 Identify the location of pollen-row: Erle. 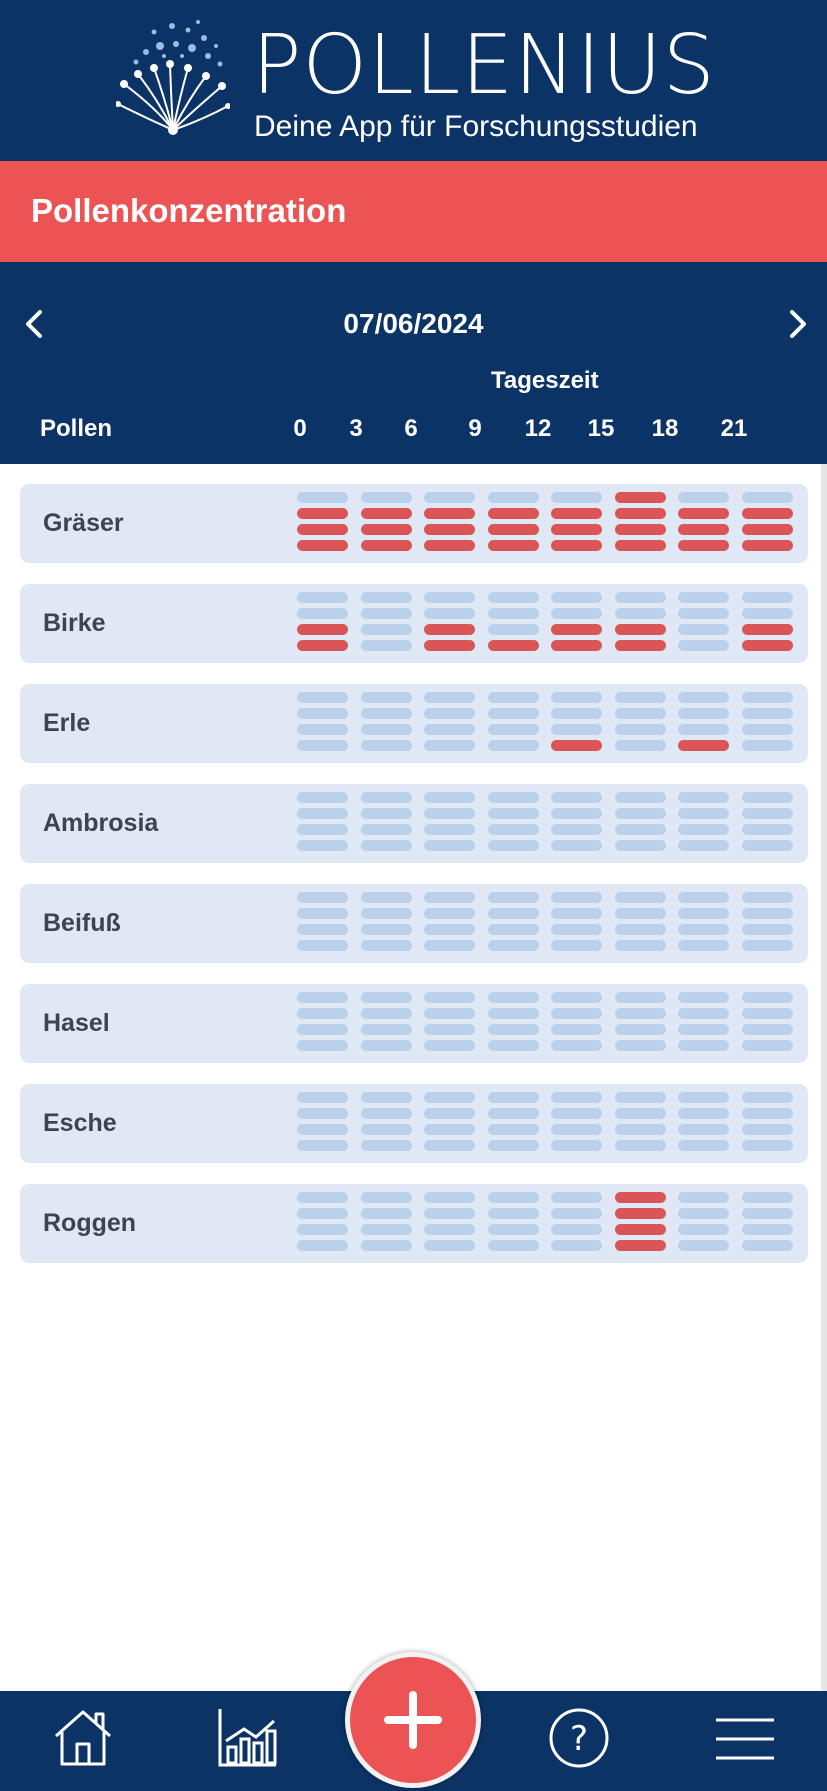
(414, 723).